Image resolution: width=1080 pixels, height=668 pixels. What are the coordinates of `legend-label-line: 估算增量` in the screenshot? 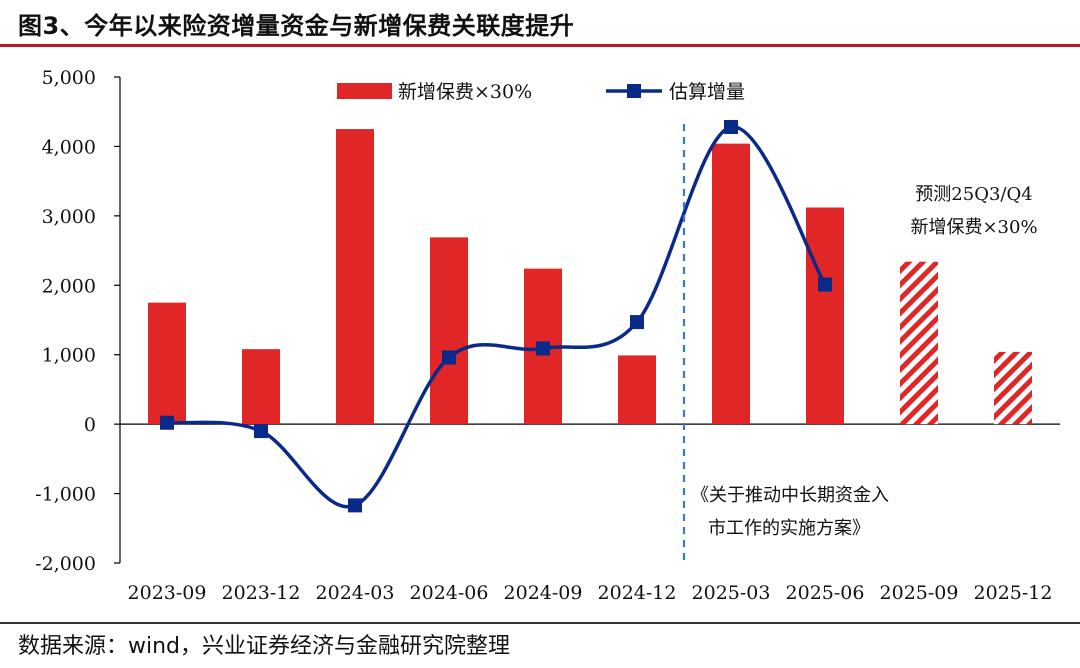 It's located at (707, 92).